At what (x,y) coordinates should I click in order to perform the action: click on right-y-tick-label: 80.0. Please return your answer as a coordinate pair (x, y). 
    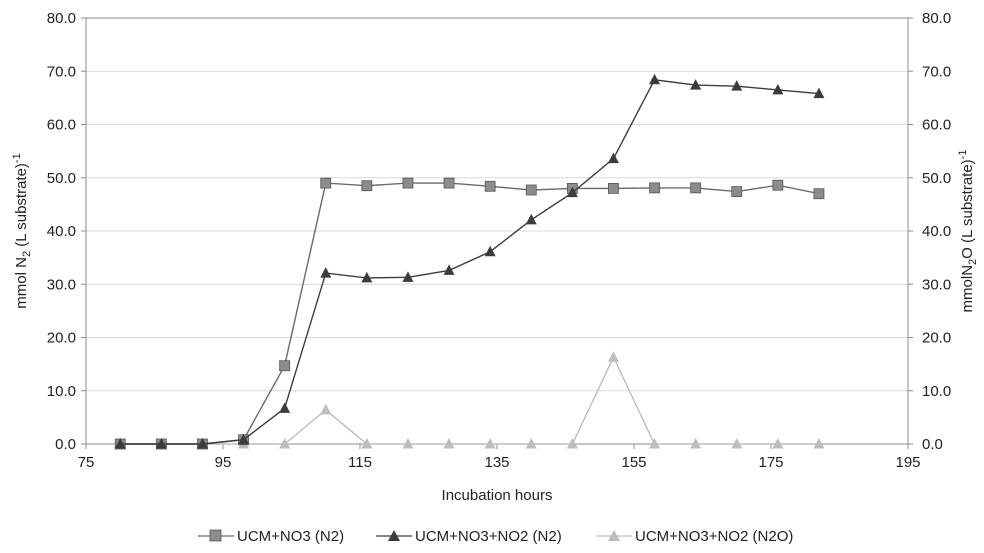
    Looking at the image, I should click on (936, 18).